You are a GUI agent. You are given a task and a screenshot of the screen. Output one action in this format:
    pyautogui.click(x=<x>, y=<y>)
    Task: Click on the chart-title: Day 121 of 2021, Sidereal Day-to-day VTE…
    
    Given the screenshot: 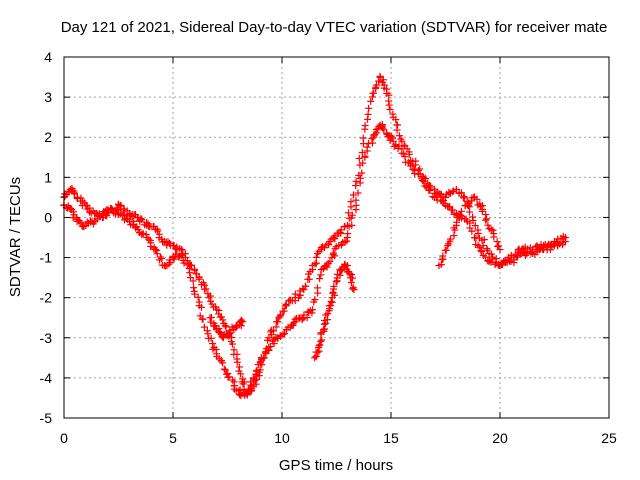 What is the action you would take?
    pyautogui.click(x=334, y=27)
    